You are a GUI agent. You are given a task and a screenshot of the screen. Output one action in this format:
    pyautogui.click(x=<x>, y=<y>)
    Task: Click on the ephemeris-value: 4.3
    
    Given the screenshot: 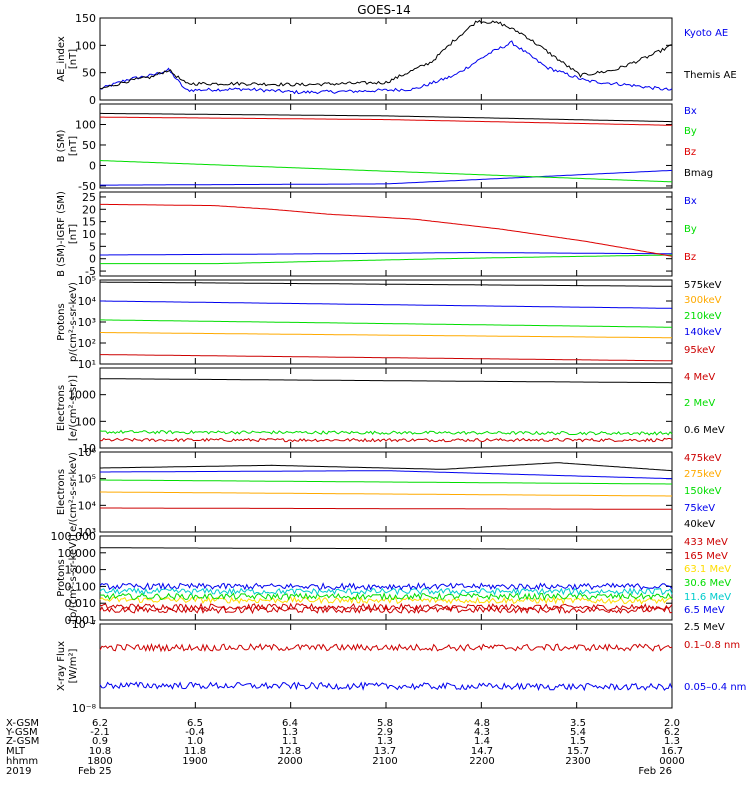 What is the action you would take?
    pyautogui.click(x=482, y=732)
    